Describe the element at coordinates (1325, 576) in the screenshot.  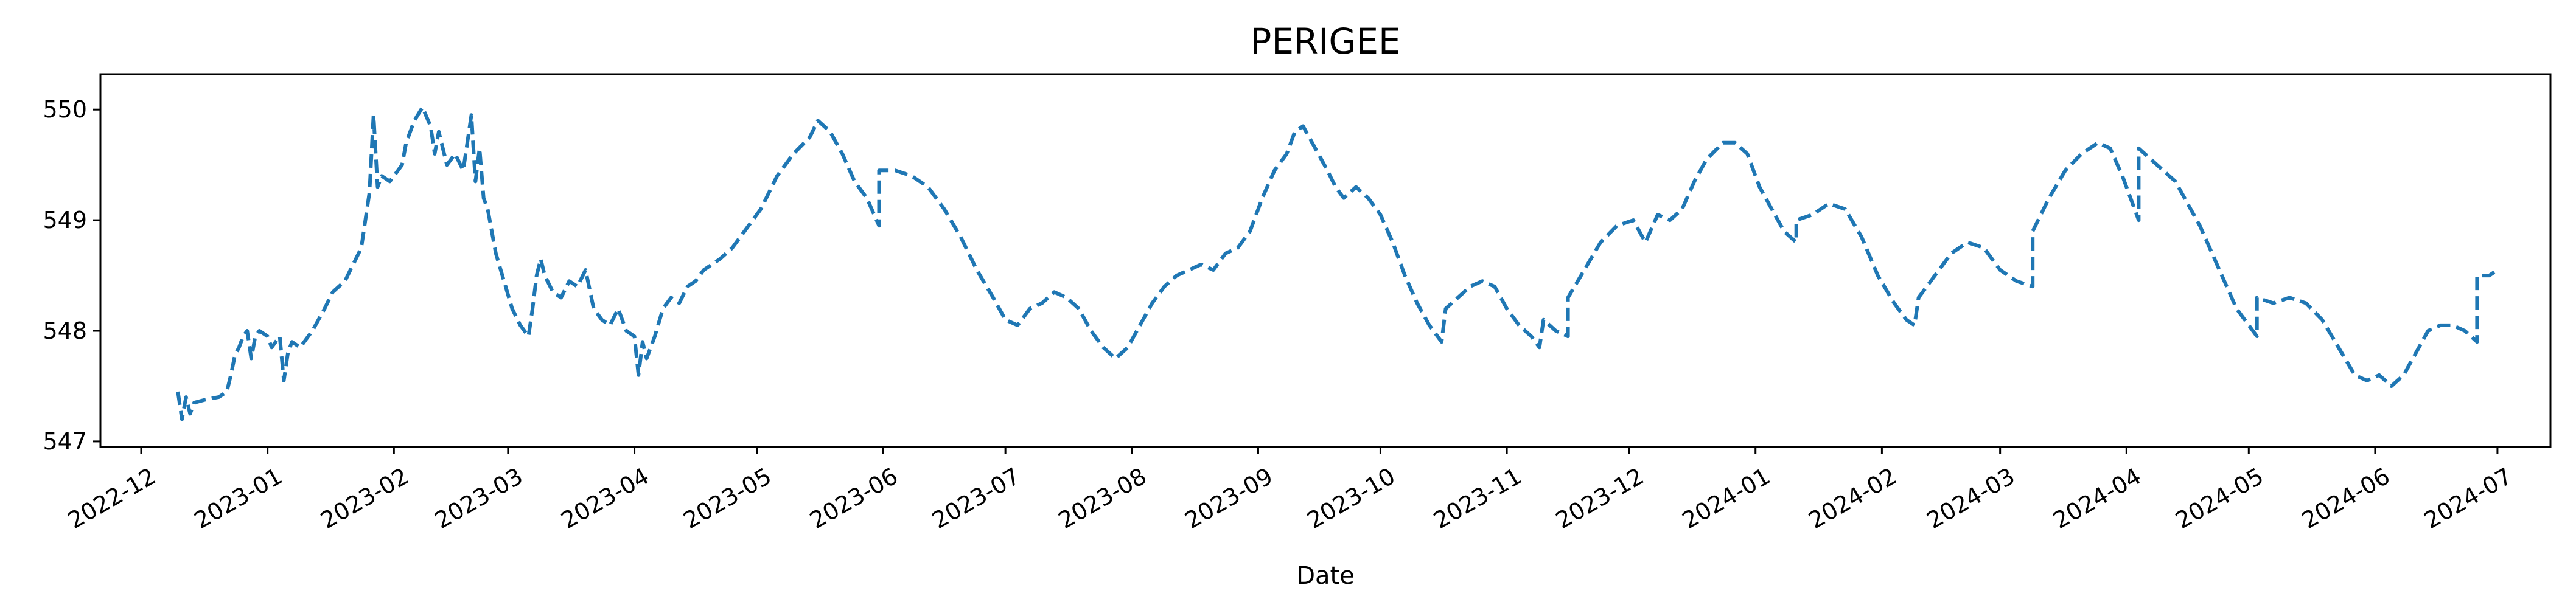
I see `x-axis-label: Date` at that location.